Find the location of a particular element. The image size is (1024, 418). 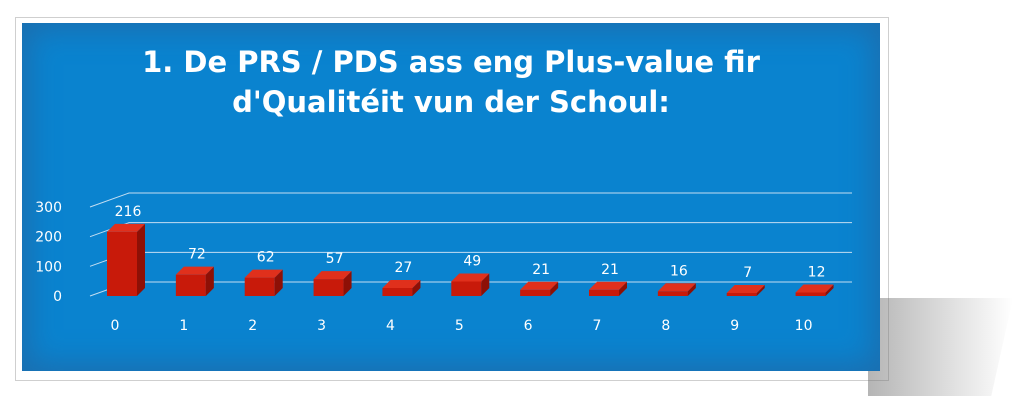

drop-shadow is located at coordinates (940, 347).